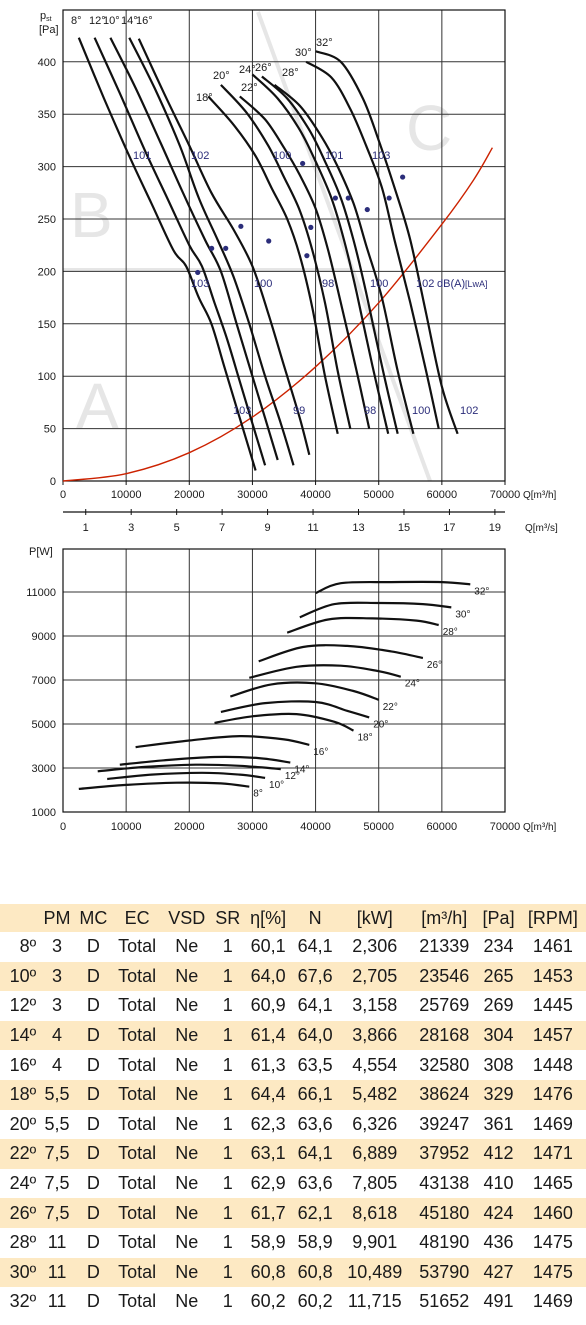 Image resolution: width=586 pixels, height=1325 pixels. I want to click on y-axis-unit: [Pa], so click(49, 30).